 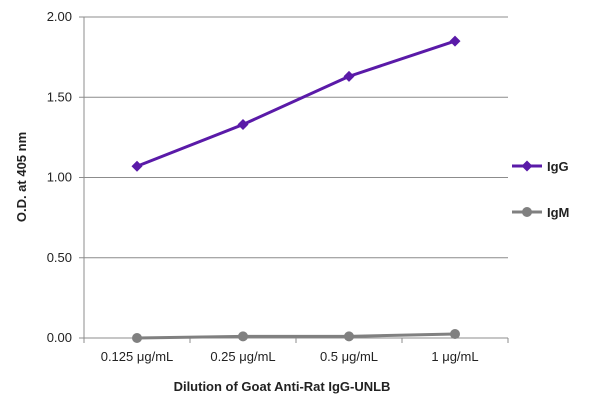 What do you see at coordinates (454, 356) in the screenshot?
I see `x-tick-label: 1 μg/mL` at bounding box center [454, 356].